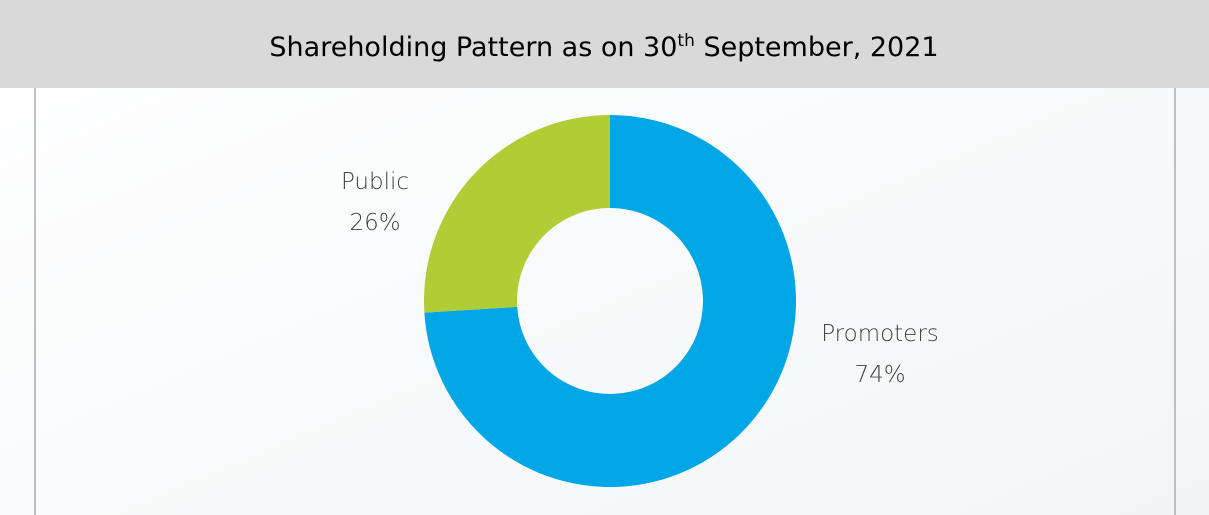  What do you see at coordinates (879, 375) in the screenshot?
I see `slice-value-label: 74%` at bounding box center [879, 375].